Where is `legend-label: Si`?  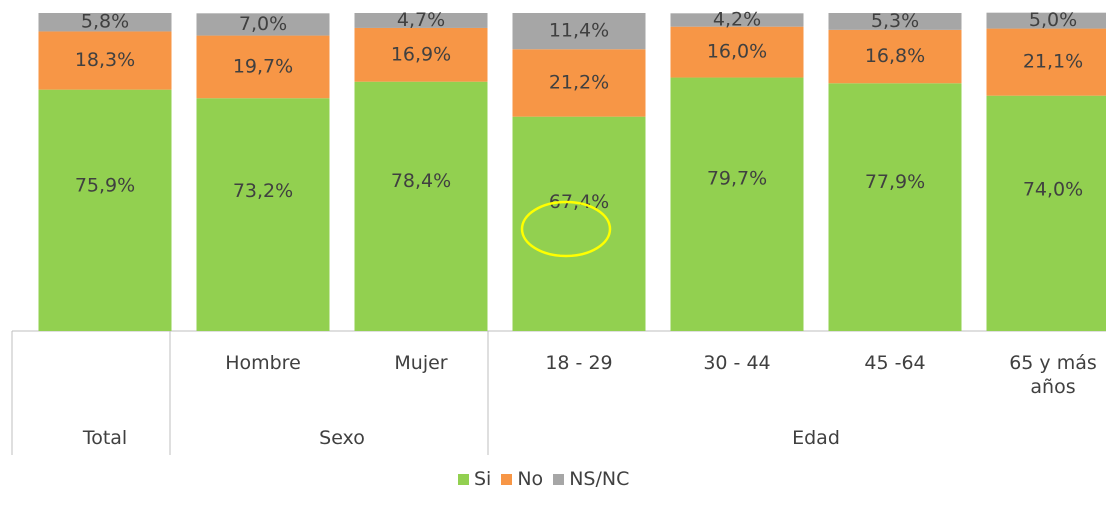 legend-label: Si is located at coordinates (483, 479).